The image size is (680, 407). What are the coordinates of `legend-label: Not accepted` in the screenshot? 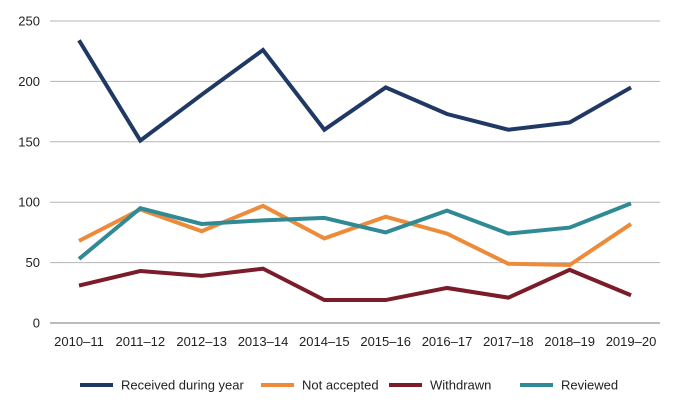 It's located at (340, 385).